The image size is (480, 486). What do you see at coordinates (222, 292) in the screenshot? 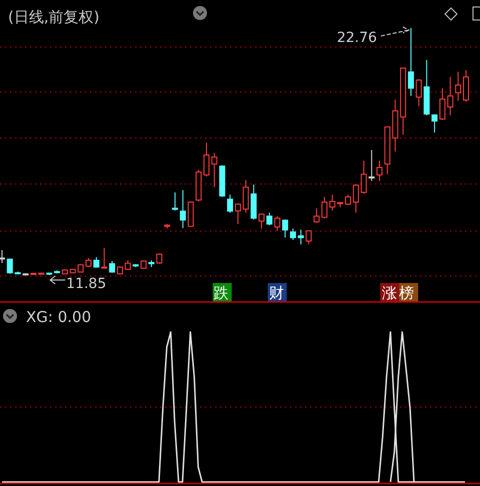
I see `marker-label: 跌` at bounding box center [222, 292].